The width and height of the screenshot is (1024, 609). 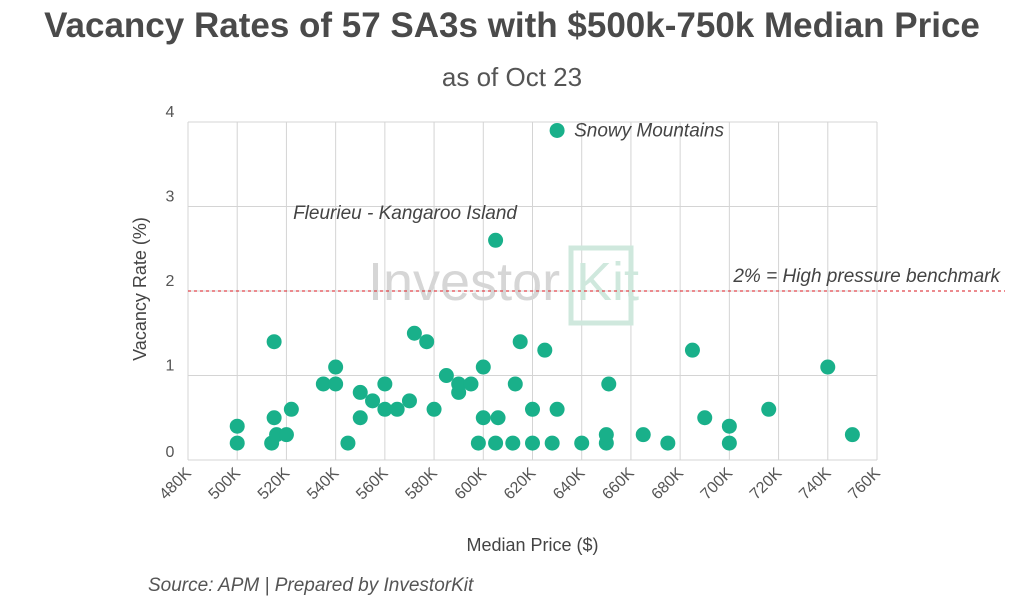 I want to click on chart-subtitle: as of Oct 23, so click(x=512, y=77).